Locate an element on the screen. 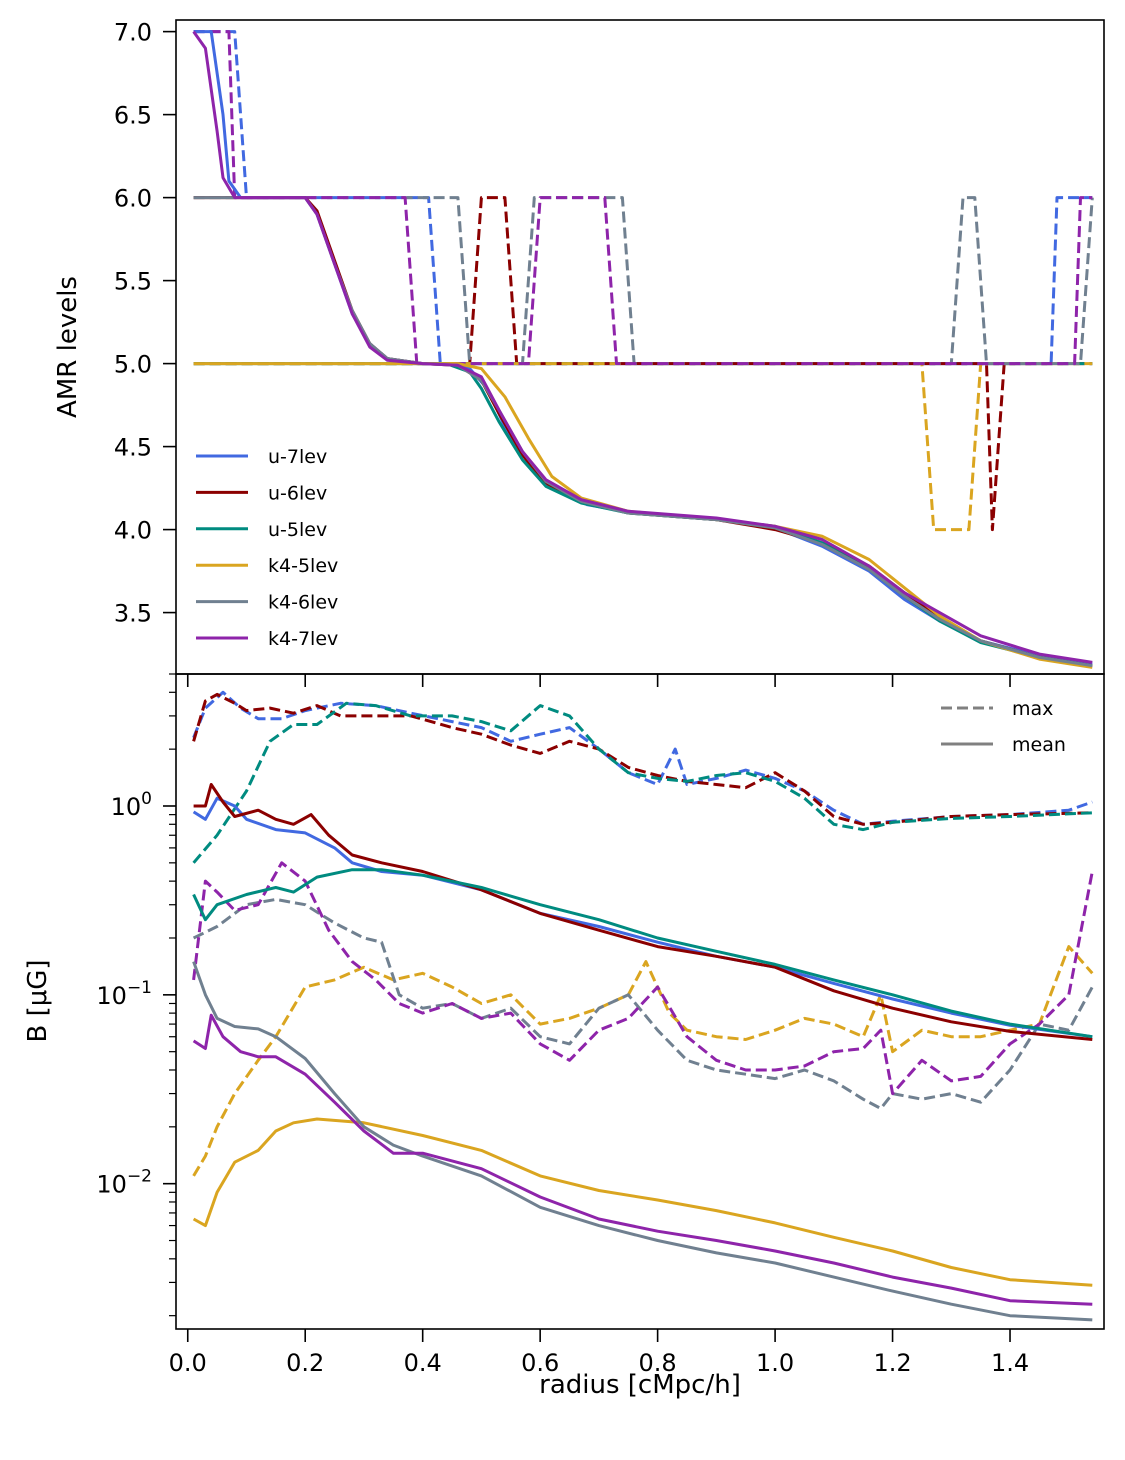 The width and height of the screenshot is (1125, 1460). bfield-x-tick-label: 0.8 is located at coordinates (658, 1363).